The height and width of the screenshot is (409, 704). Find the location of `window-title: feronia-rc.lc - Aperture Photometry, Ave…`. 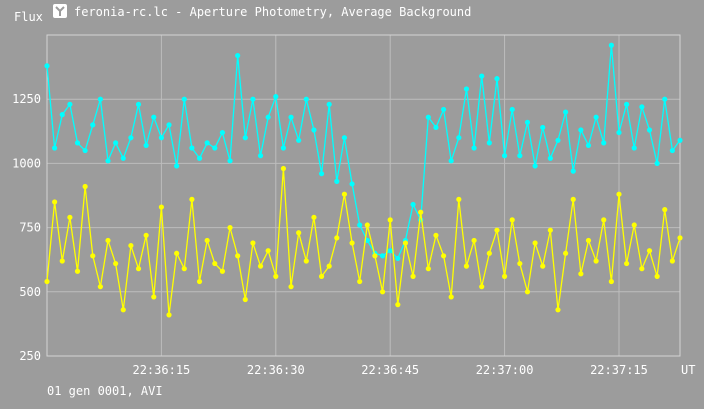

window-title: feronia-rc.lc - Aperture Photometry, Ave… is located at coordinates (273, 12).